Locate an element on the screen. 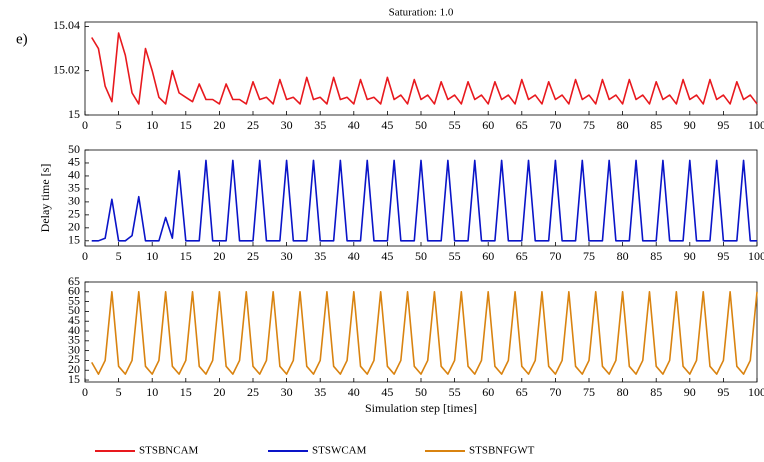 This screenshot has height=462, width=764. x-axis-label: Simulation step [times] is located at coordinates (421, 408).